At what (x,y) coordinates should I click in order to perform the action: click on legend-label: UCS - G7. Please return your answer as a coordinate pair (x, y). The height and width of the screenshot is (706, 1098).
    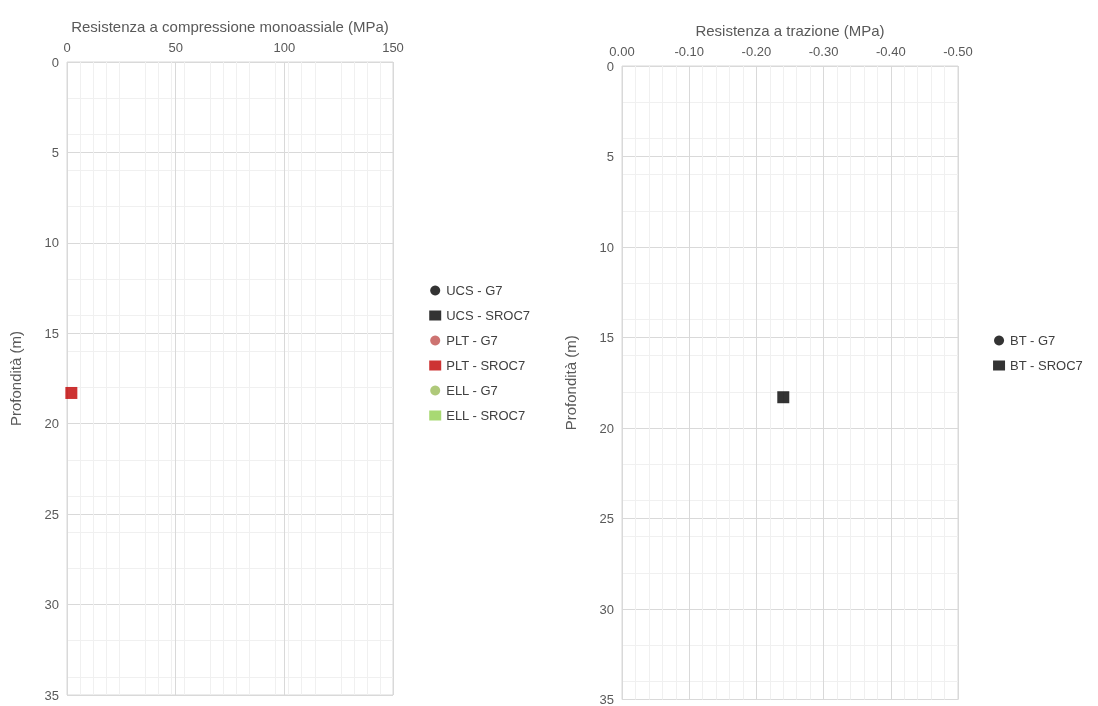
    Looking at the image, I should click on (474, 290).